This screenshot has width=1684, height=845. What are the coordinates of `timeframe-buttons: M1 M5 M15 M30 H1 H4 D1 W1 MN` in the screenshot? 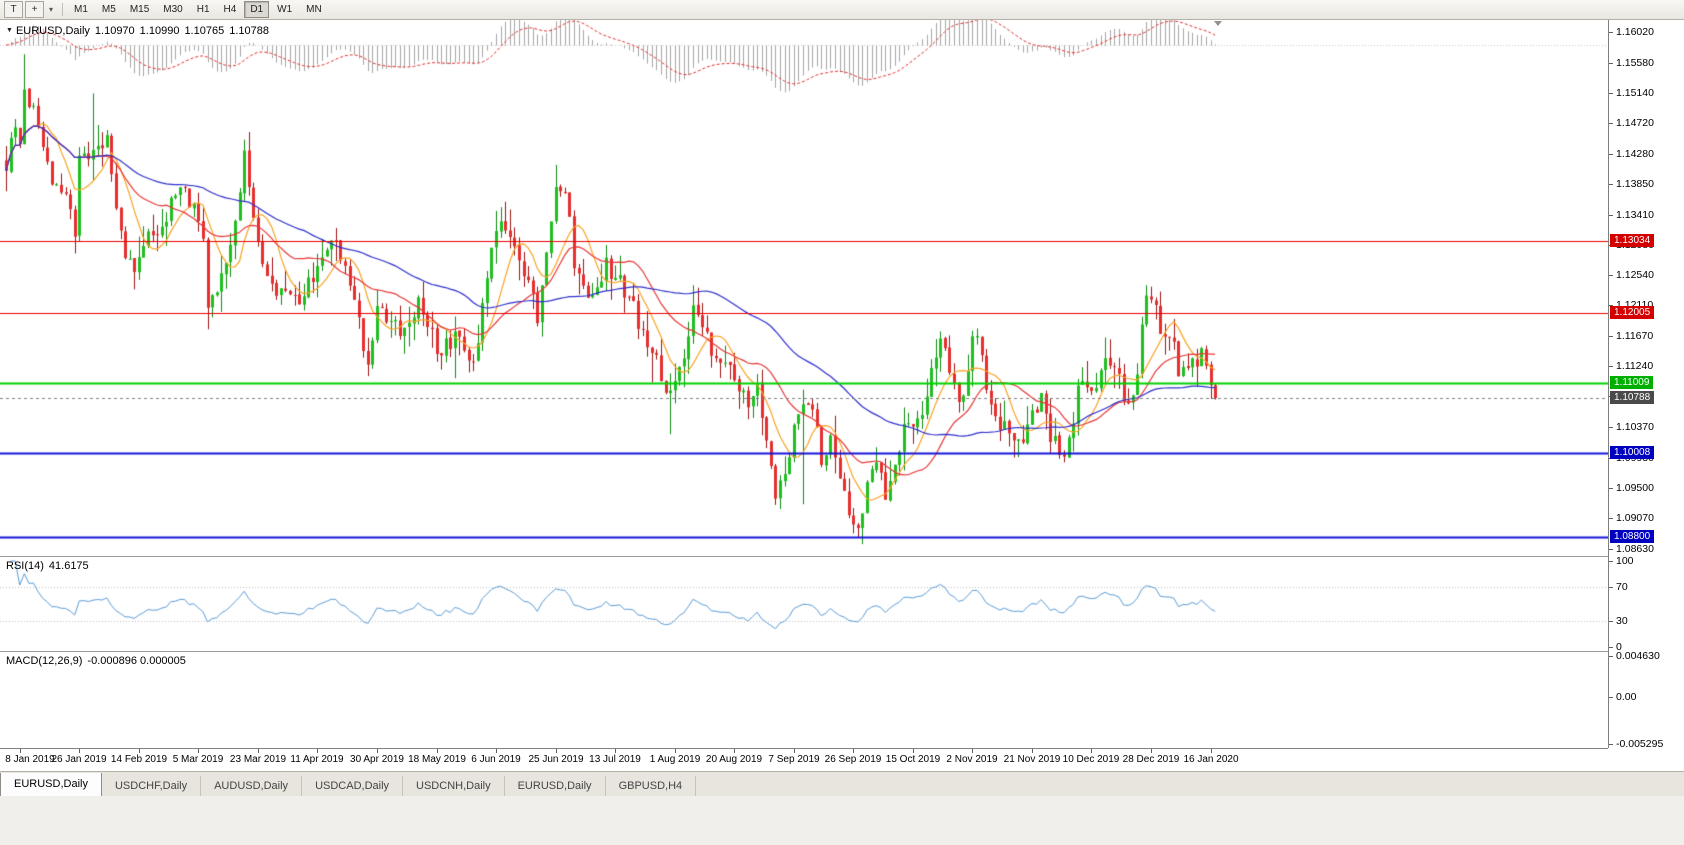 It's located at (198, 9).